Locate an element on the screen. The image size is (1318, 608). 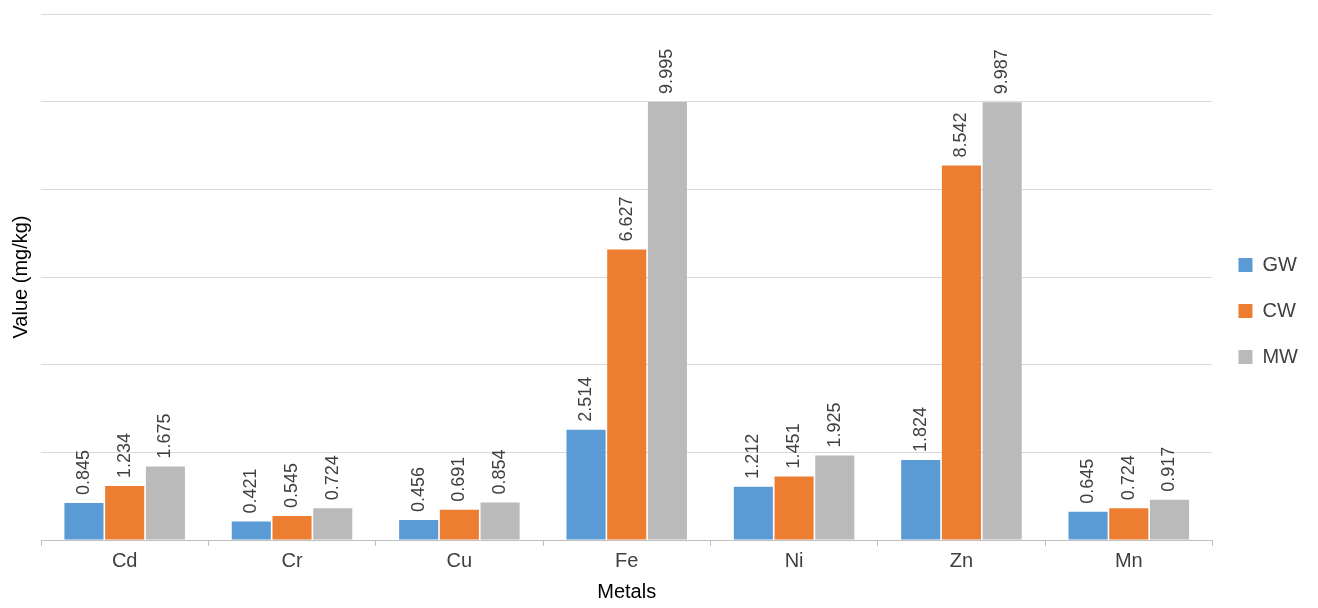
data-label: 0.456 is located at coordinates (417, 489).